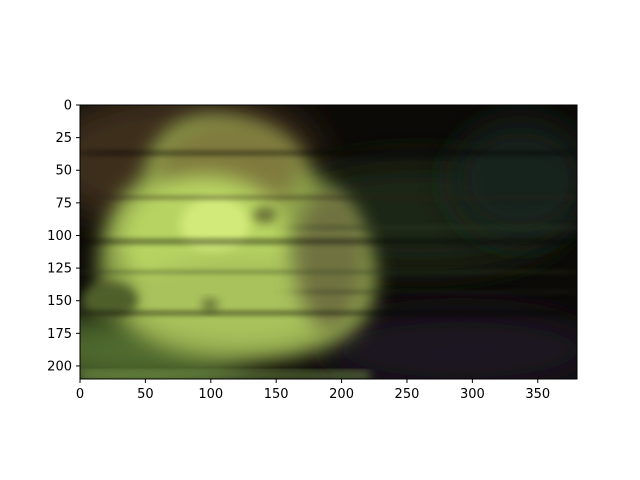  What do you see at coordinates (59, 334) in the screenshot?
I see `y-tick-label: 175` at bounding box center [59, 334].